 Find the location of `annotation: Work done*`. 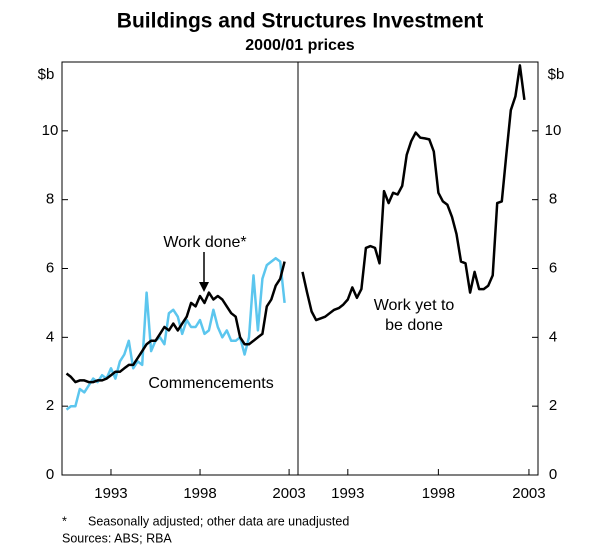

annotation: Work done* is located at coordinates (204, 242).